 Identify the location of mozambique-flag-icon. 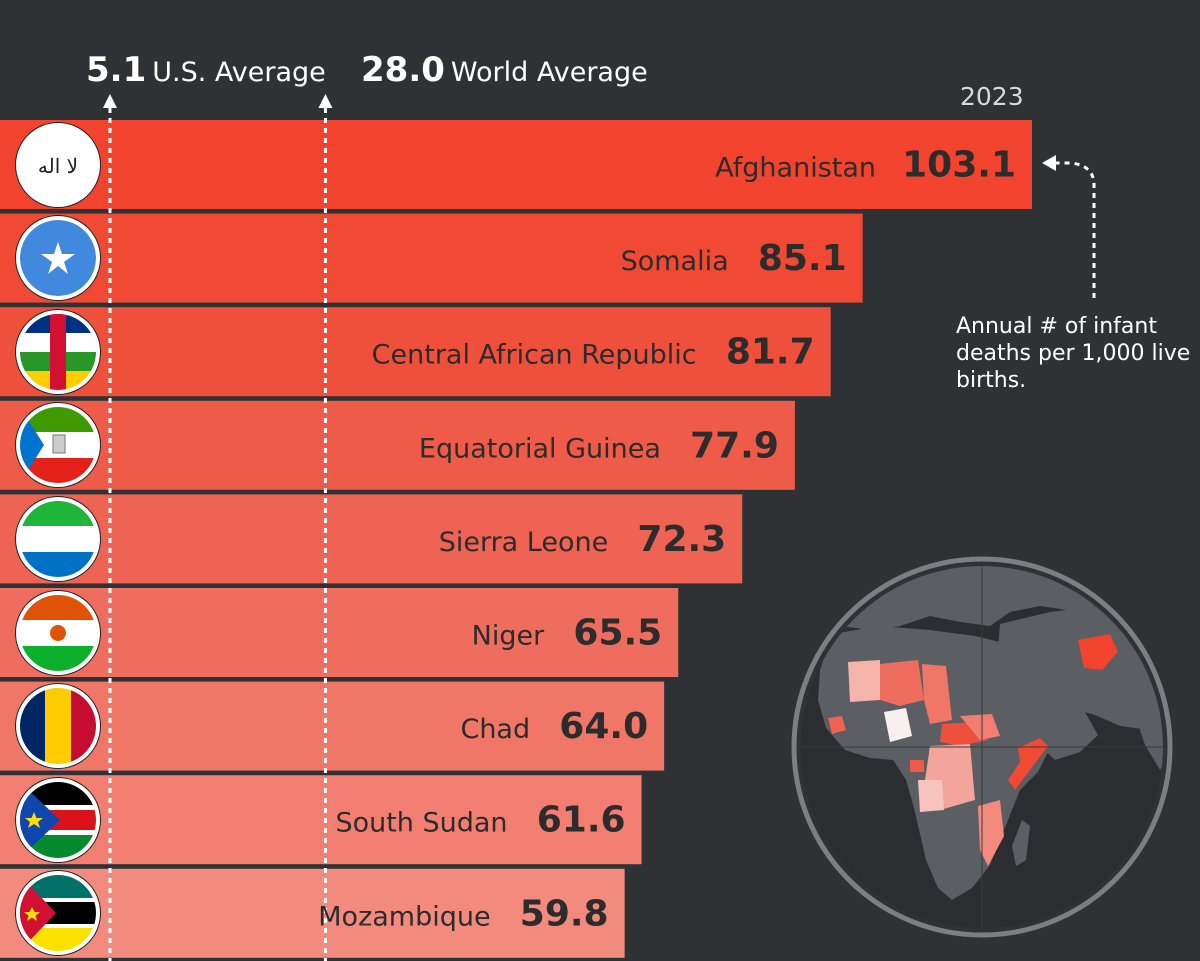
(58, 913).